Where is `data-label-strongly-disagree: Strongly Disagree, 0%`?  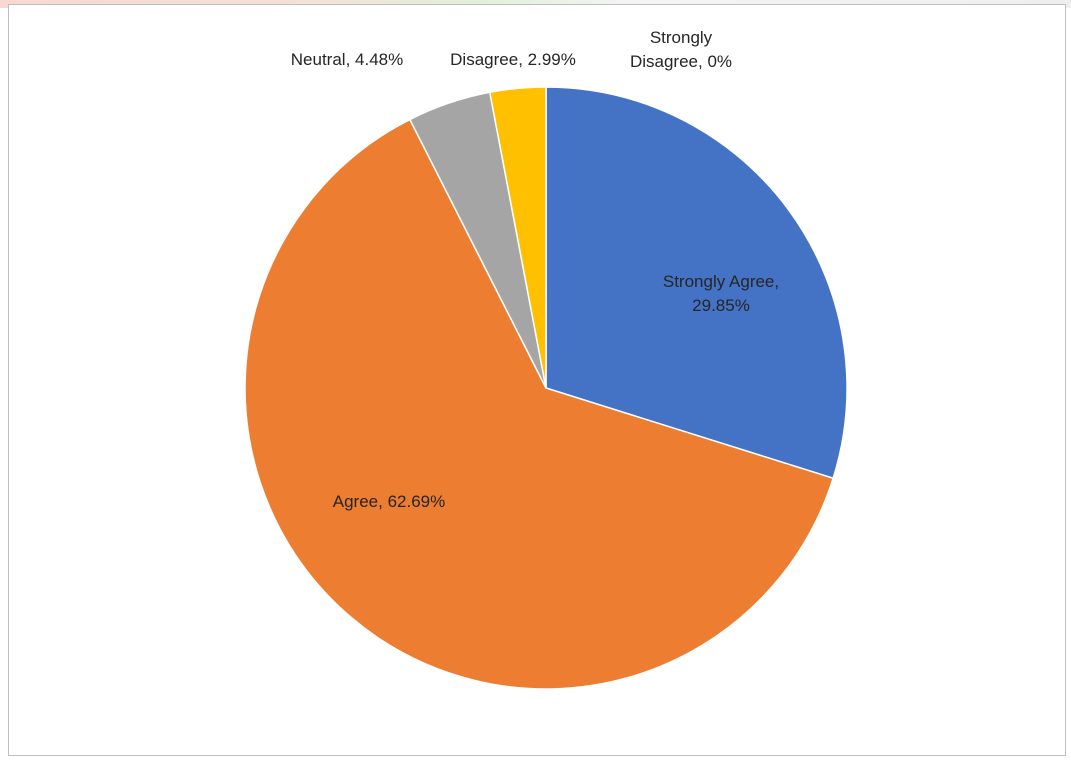 data-label-strongly-disagree: Strongly Disagree, 0% is located at coordinates (681, 49).